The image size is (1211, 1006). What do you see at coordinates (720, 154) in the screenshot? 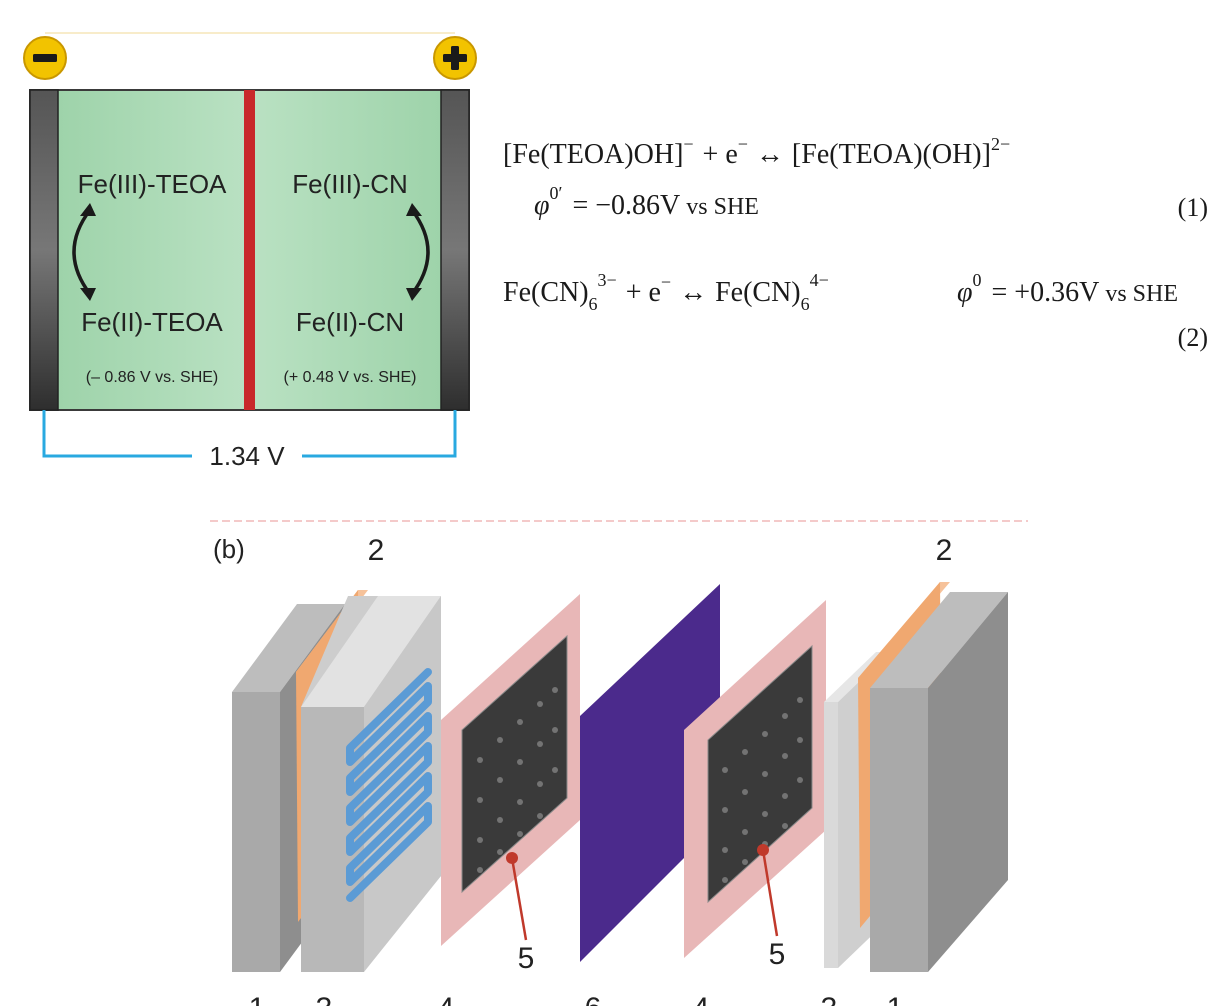
I see `eq1-plus-electron: + e` at bounding box center [720, 154].